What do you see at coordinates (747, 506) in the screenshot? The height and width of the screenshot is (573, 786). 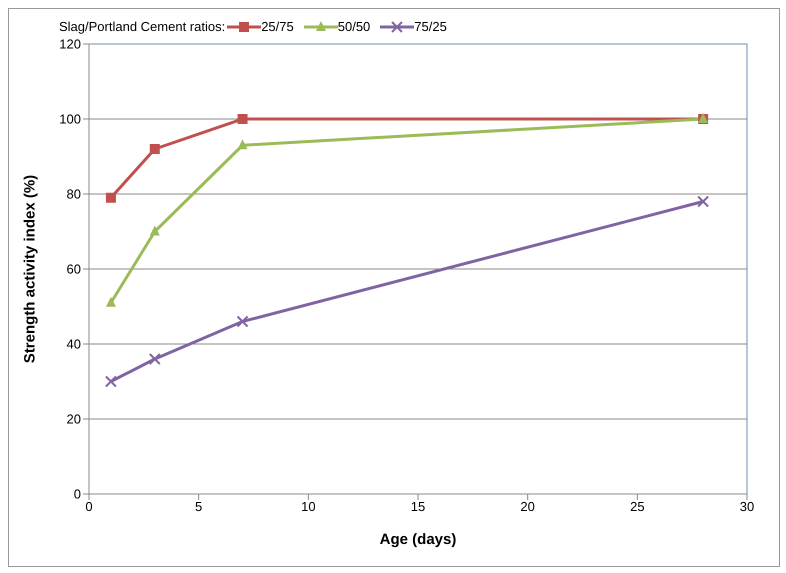 I see `x-tick-label: 30` at bounding box center [747, 506].